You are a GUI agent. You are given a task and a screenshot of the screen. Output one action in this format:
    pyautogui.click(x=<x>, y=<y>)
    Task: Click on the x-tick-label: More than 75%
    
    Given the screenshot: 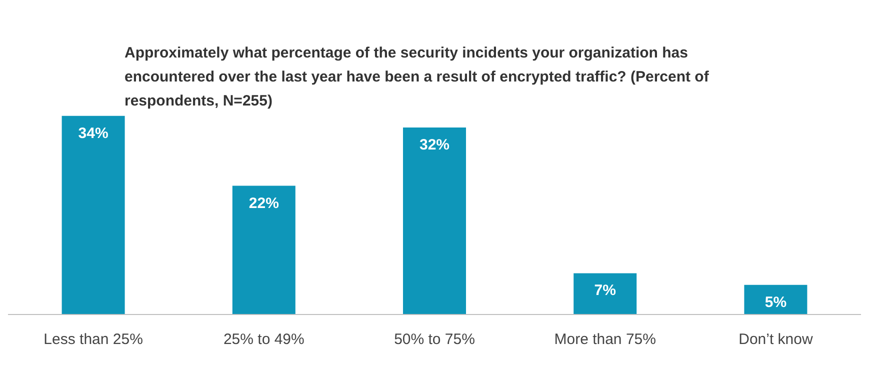 What is the action you would take?
    pyautogui.click(x=605, y=339)
    